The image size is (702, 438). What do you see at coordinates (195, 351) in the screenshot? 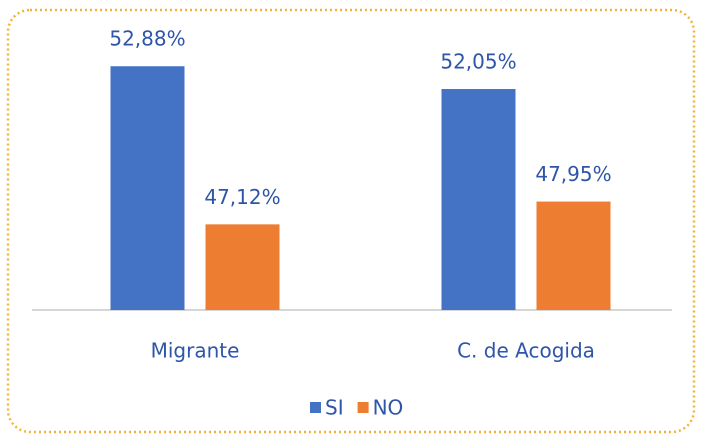
I see `x-tick-label: Migrante` at bounding box center [195, 351].